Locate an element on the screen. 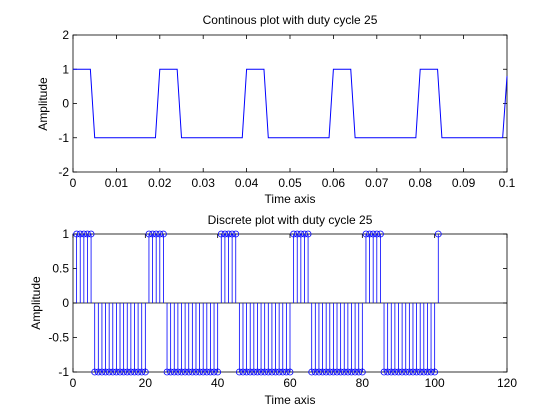  discrete-plot-y-axis-label: Amplitude is located at coordinates (36, 303).